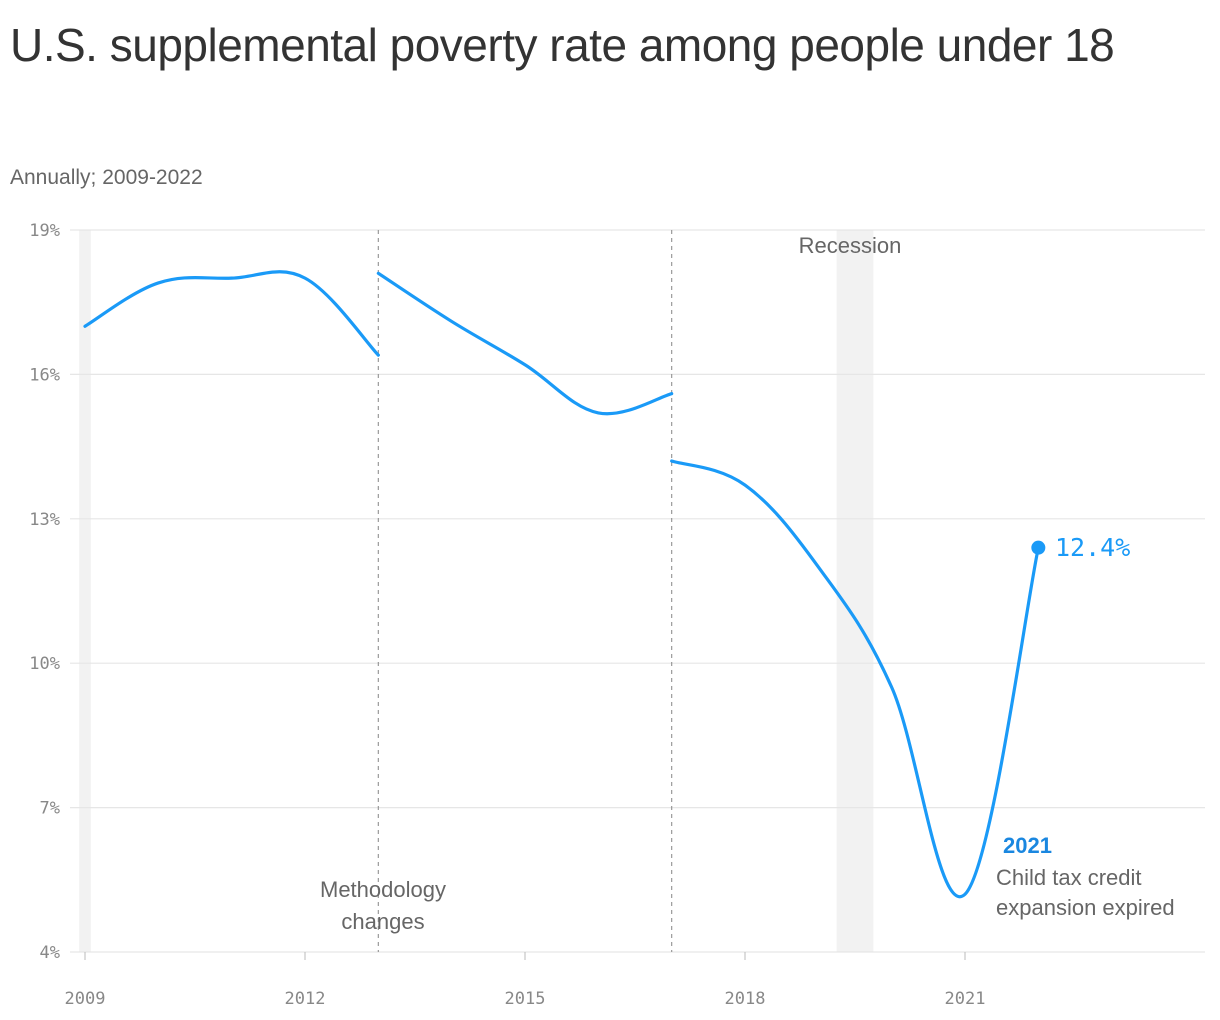 Image resolution: width=1220 pixels, height=1020 pixels. What do you see at coordinates (1069, 877) in the screenshot?
I see `note-line1: Child tax credit` at bounding box center [1069, 877].